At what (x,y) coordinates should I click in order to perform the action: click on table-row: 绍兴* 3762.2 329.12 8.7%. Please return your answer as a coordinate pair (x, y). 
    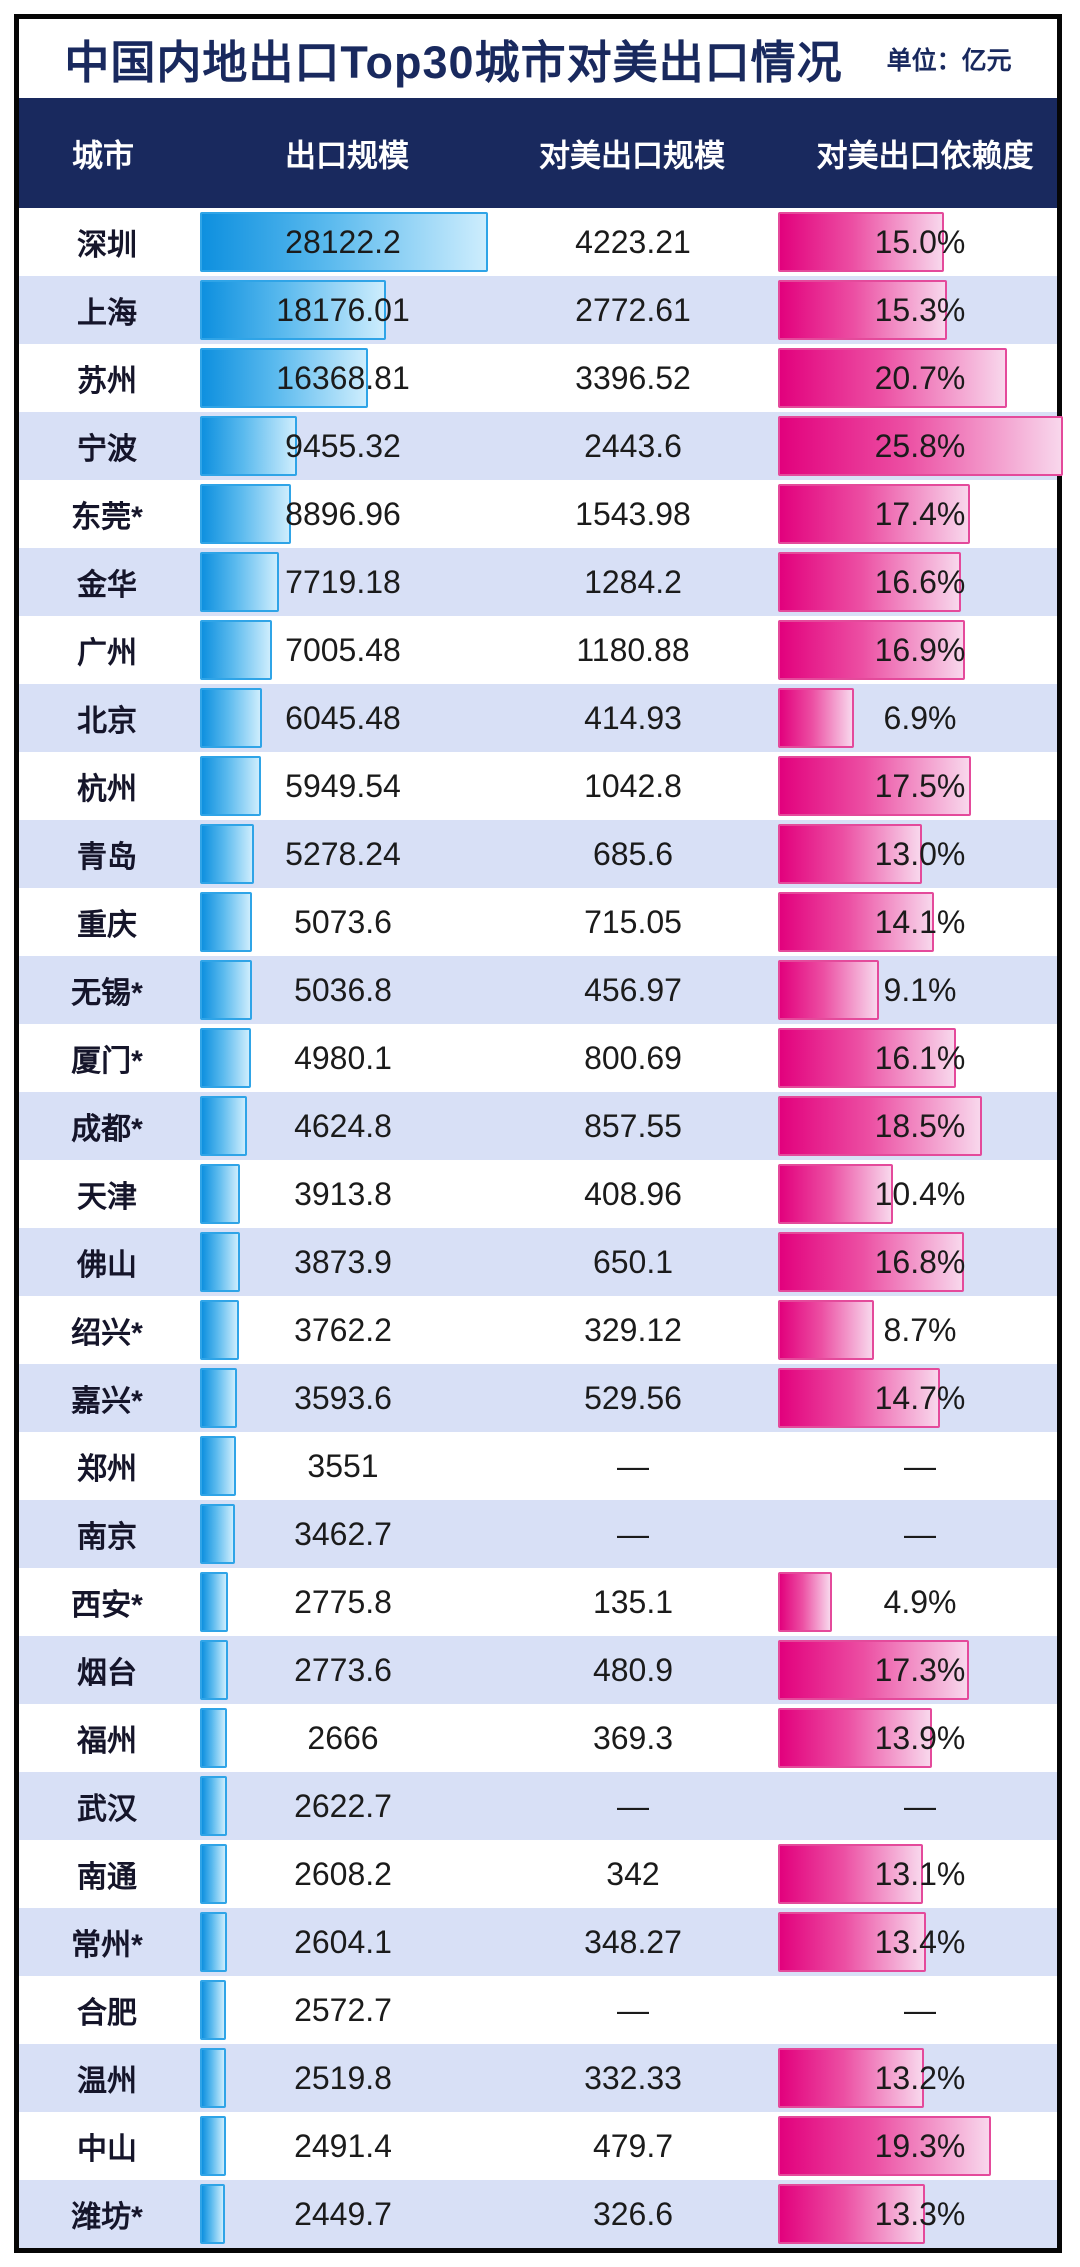
    Looking at the image, I should click on (538, 1330).